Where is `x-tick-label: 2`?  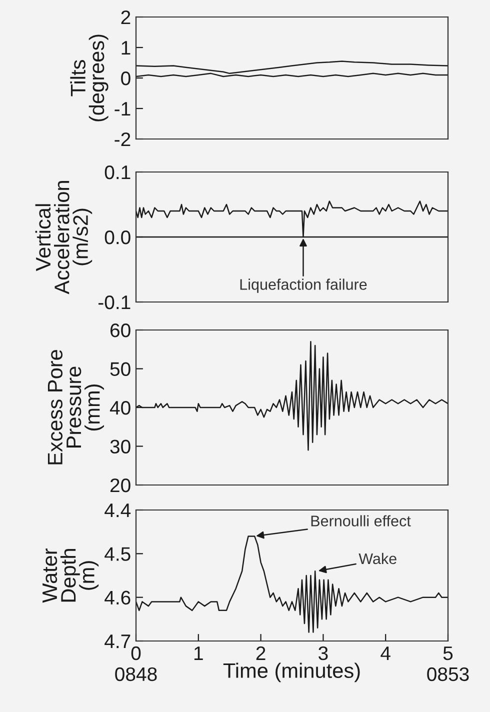
x-tick-label: 2 is located at coordinates (261, 653).